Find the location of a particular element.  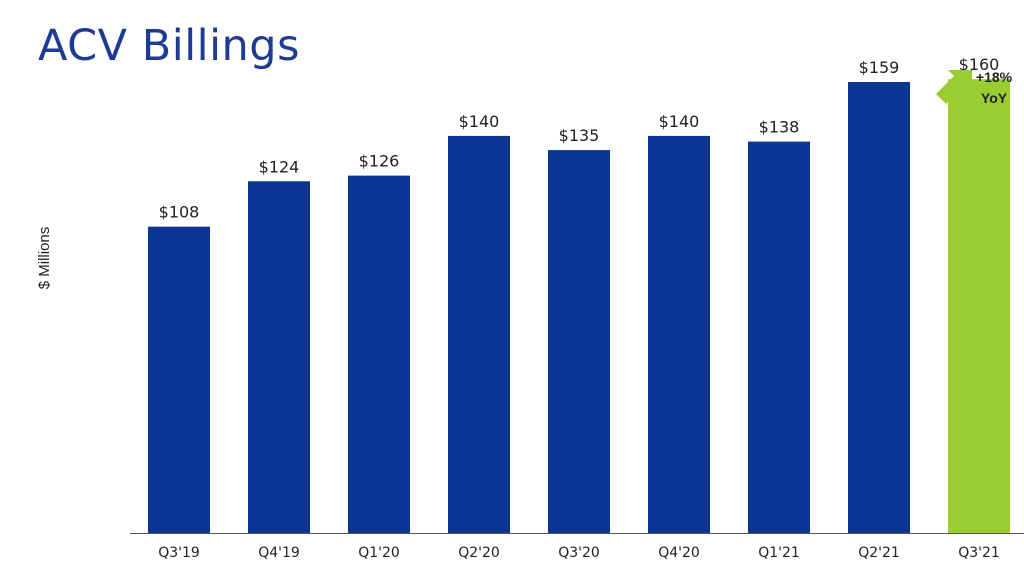

bar-q220 is located at coordinates (479, 334).